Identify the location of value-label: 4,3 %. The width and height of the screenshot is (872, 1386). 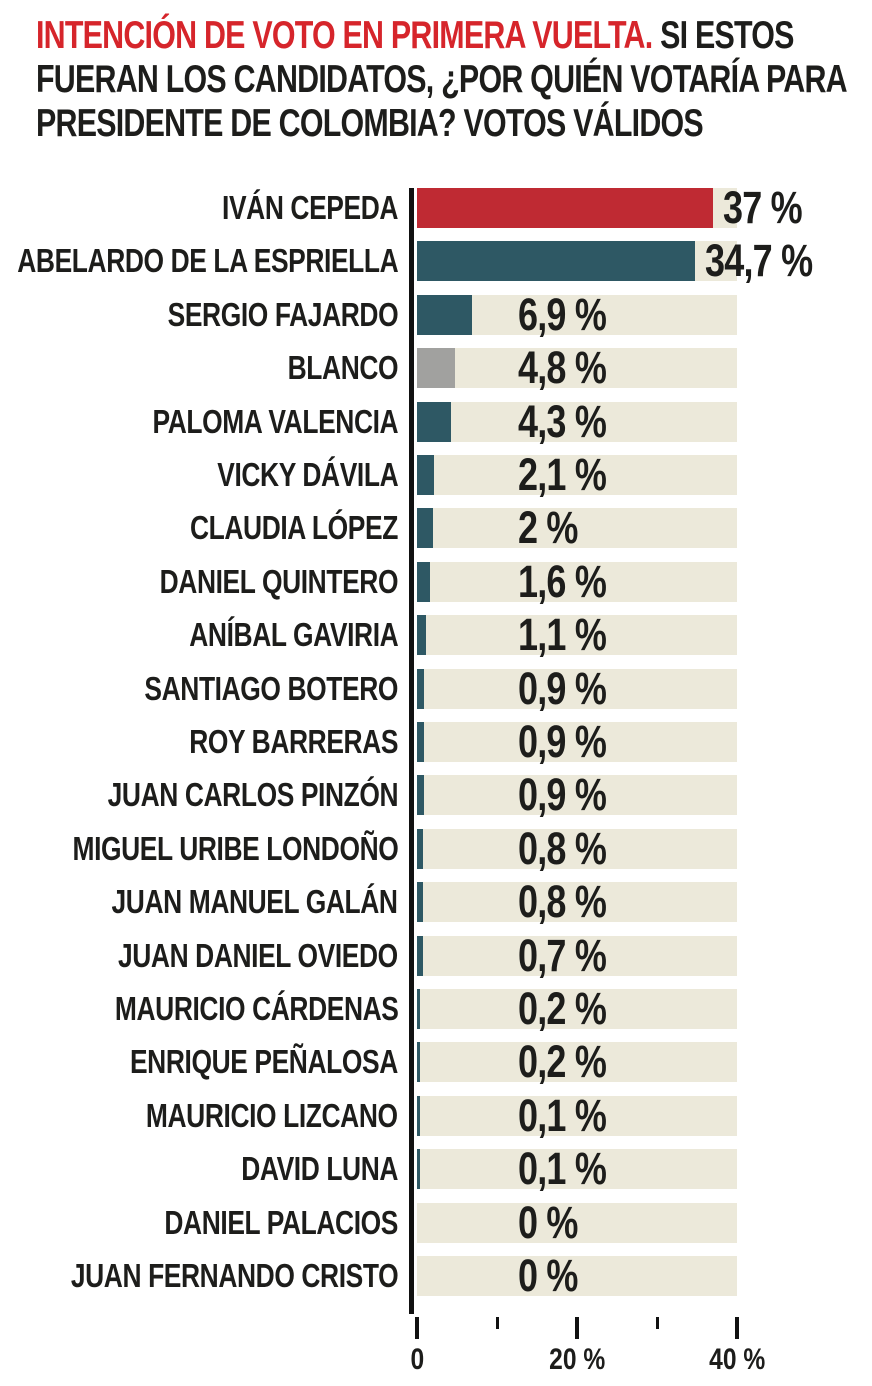
(573, 421).